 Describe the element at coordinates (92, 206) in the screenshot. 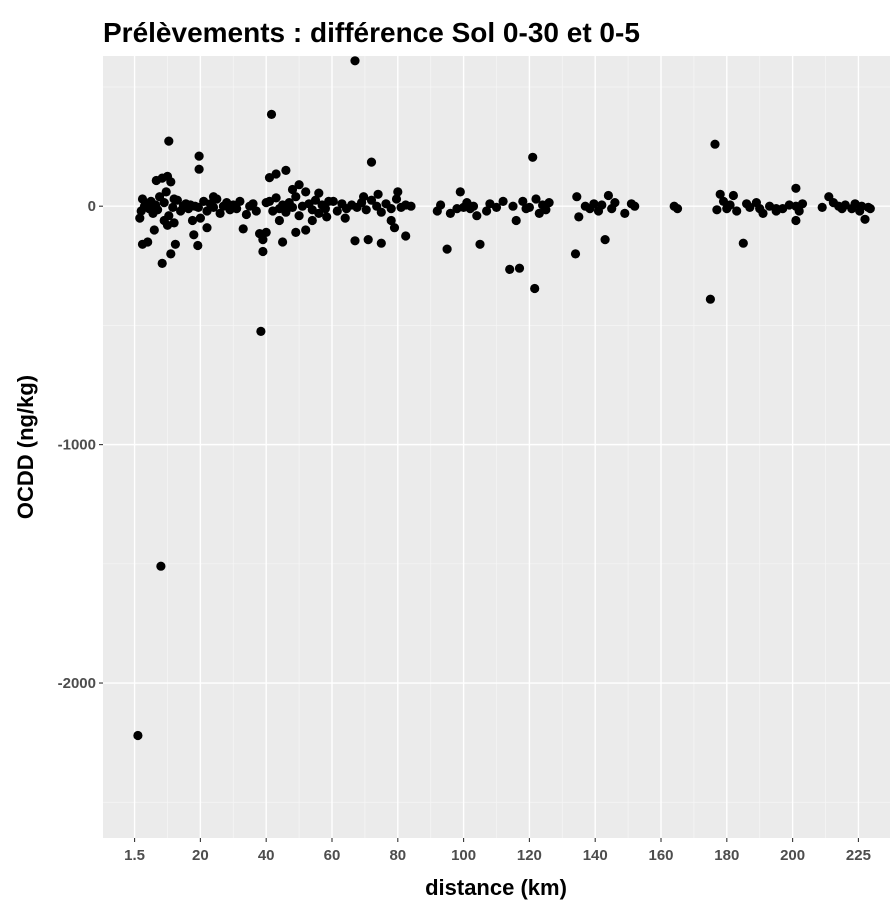

I see `y-tick-label: 0` at that location.